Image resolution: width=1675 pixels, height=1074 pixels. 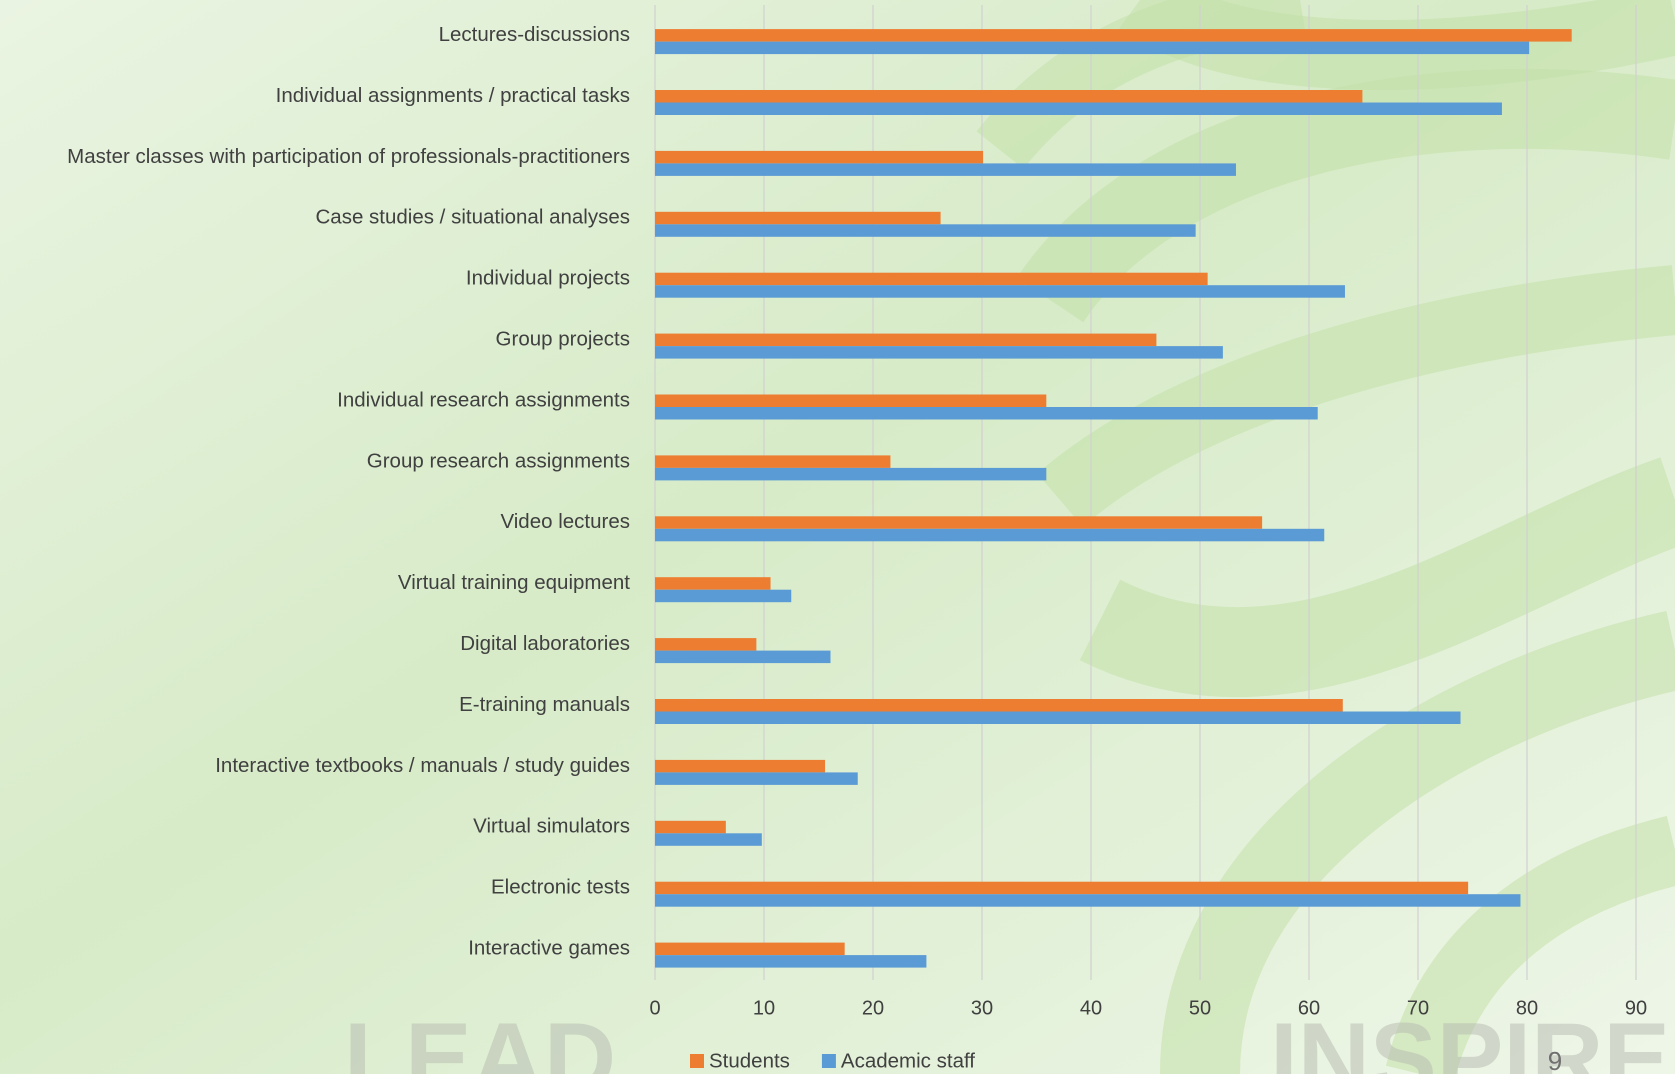 I want to click on y-tick-label: Individual assignments / practical tasks, so click(x=453, y=95).